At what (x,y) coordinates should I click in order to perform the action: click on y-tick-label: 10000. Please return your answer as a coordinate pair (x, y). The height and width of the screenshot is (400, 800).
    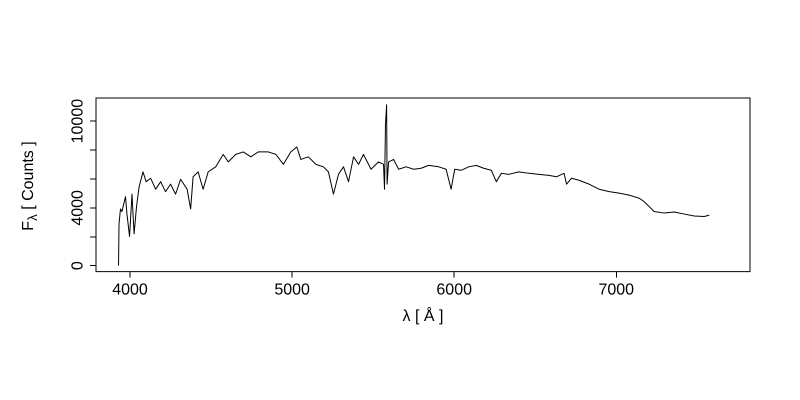
    Looking at the image, I should click on (77, 121).